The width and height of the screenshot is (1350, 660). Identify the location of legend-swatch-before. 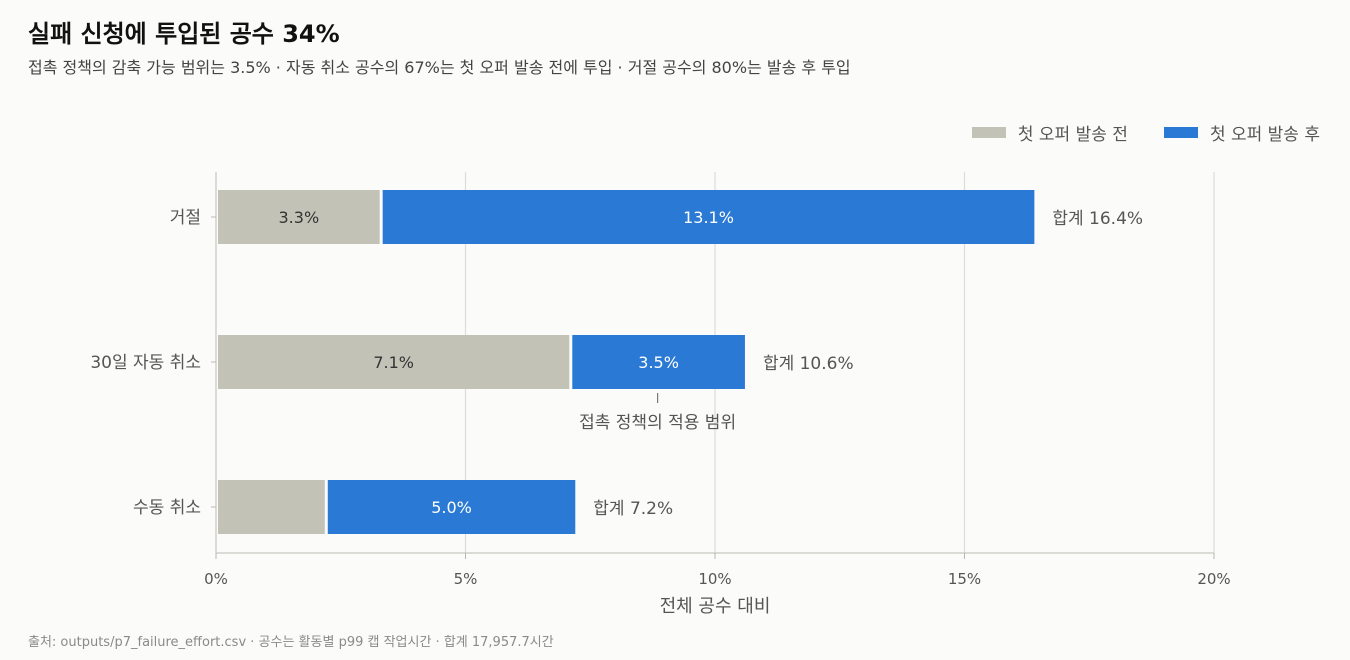
(988, 132).